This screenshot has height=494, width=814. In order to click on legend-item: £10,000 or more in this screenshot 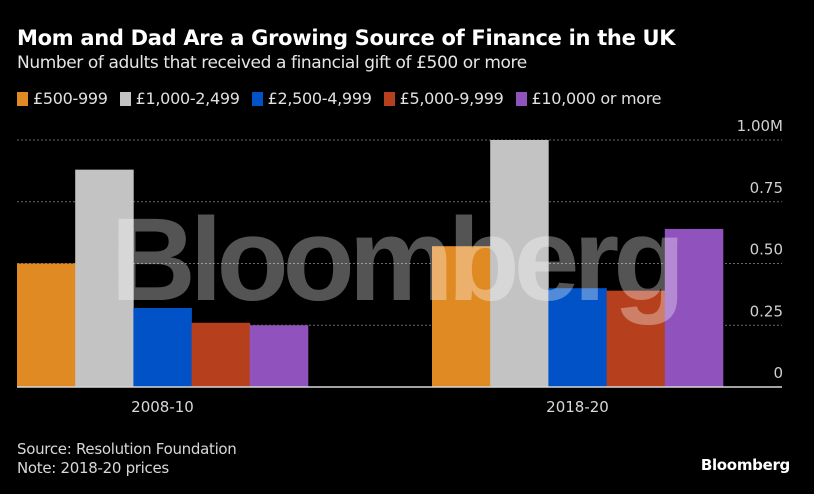, I will do `click(588, 98)`.